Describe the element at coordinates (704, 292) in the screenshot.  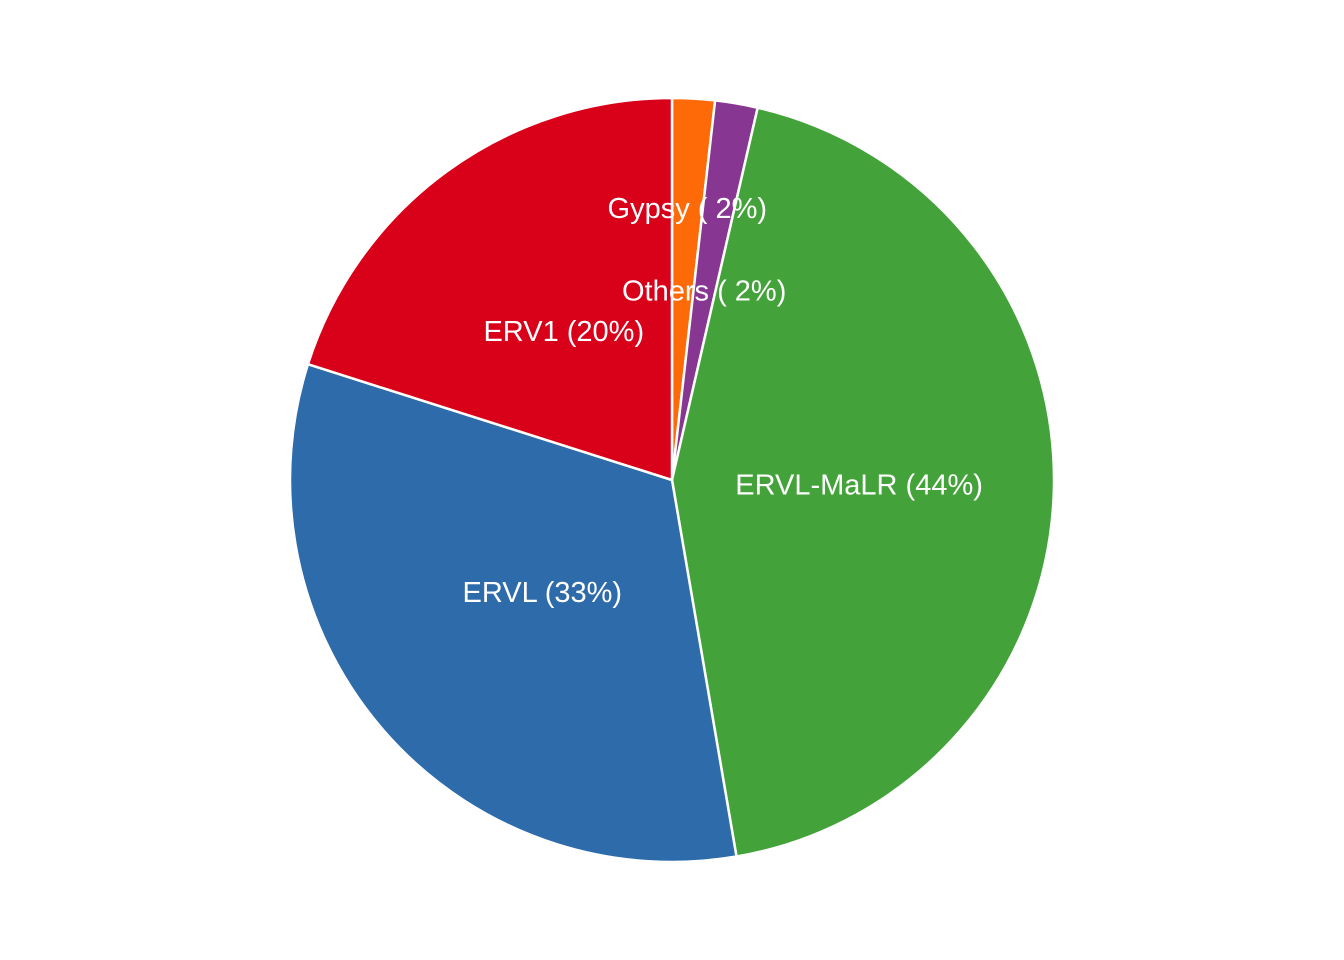
I see `slice-label-others: Others ( 2%)` at that location.